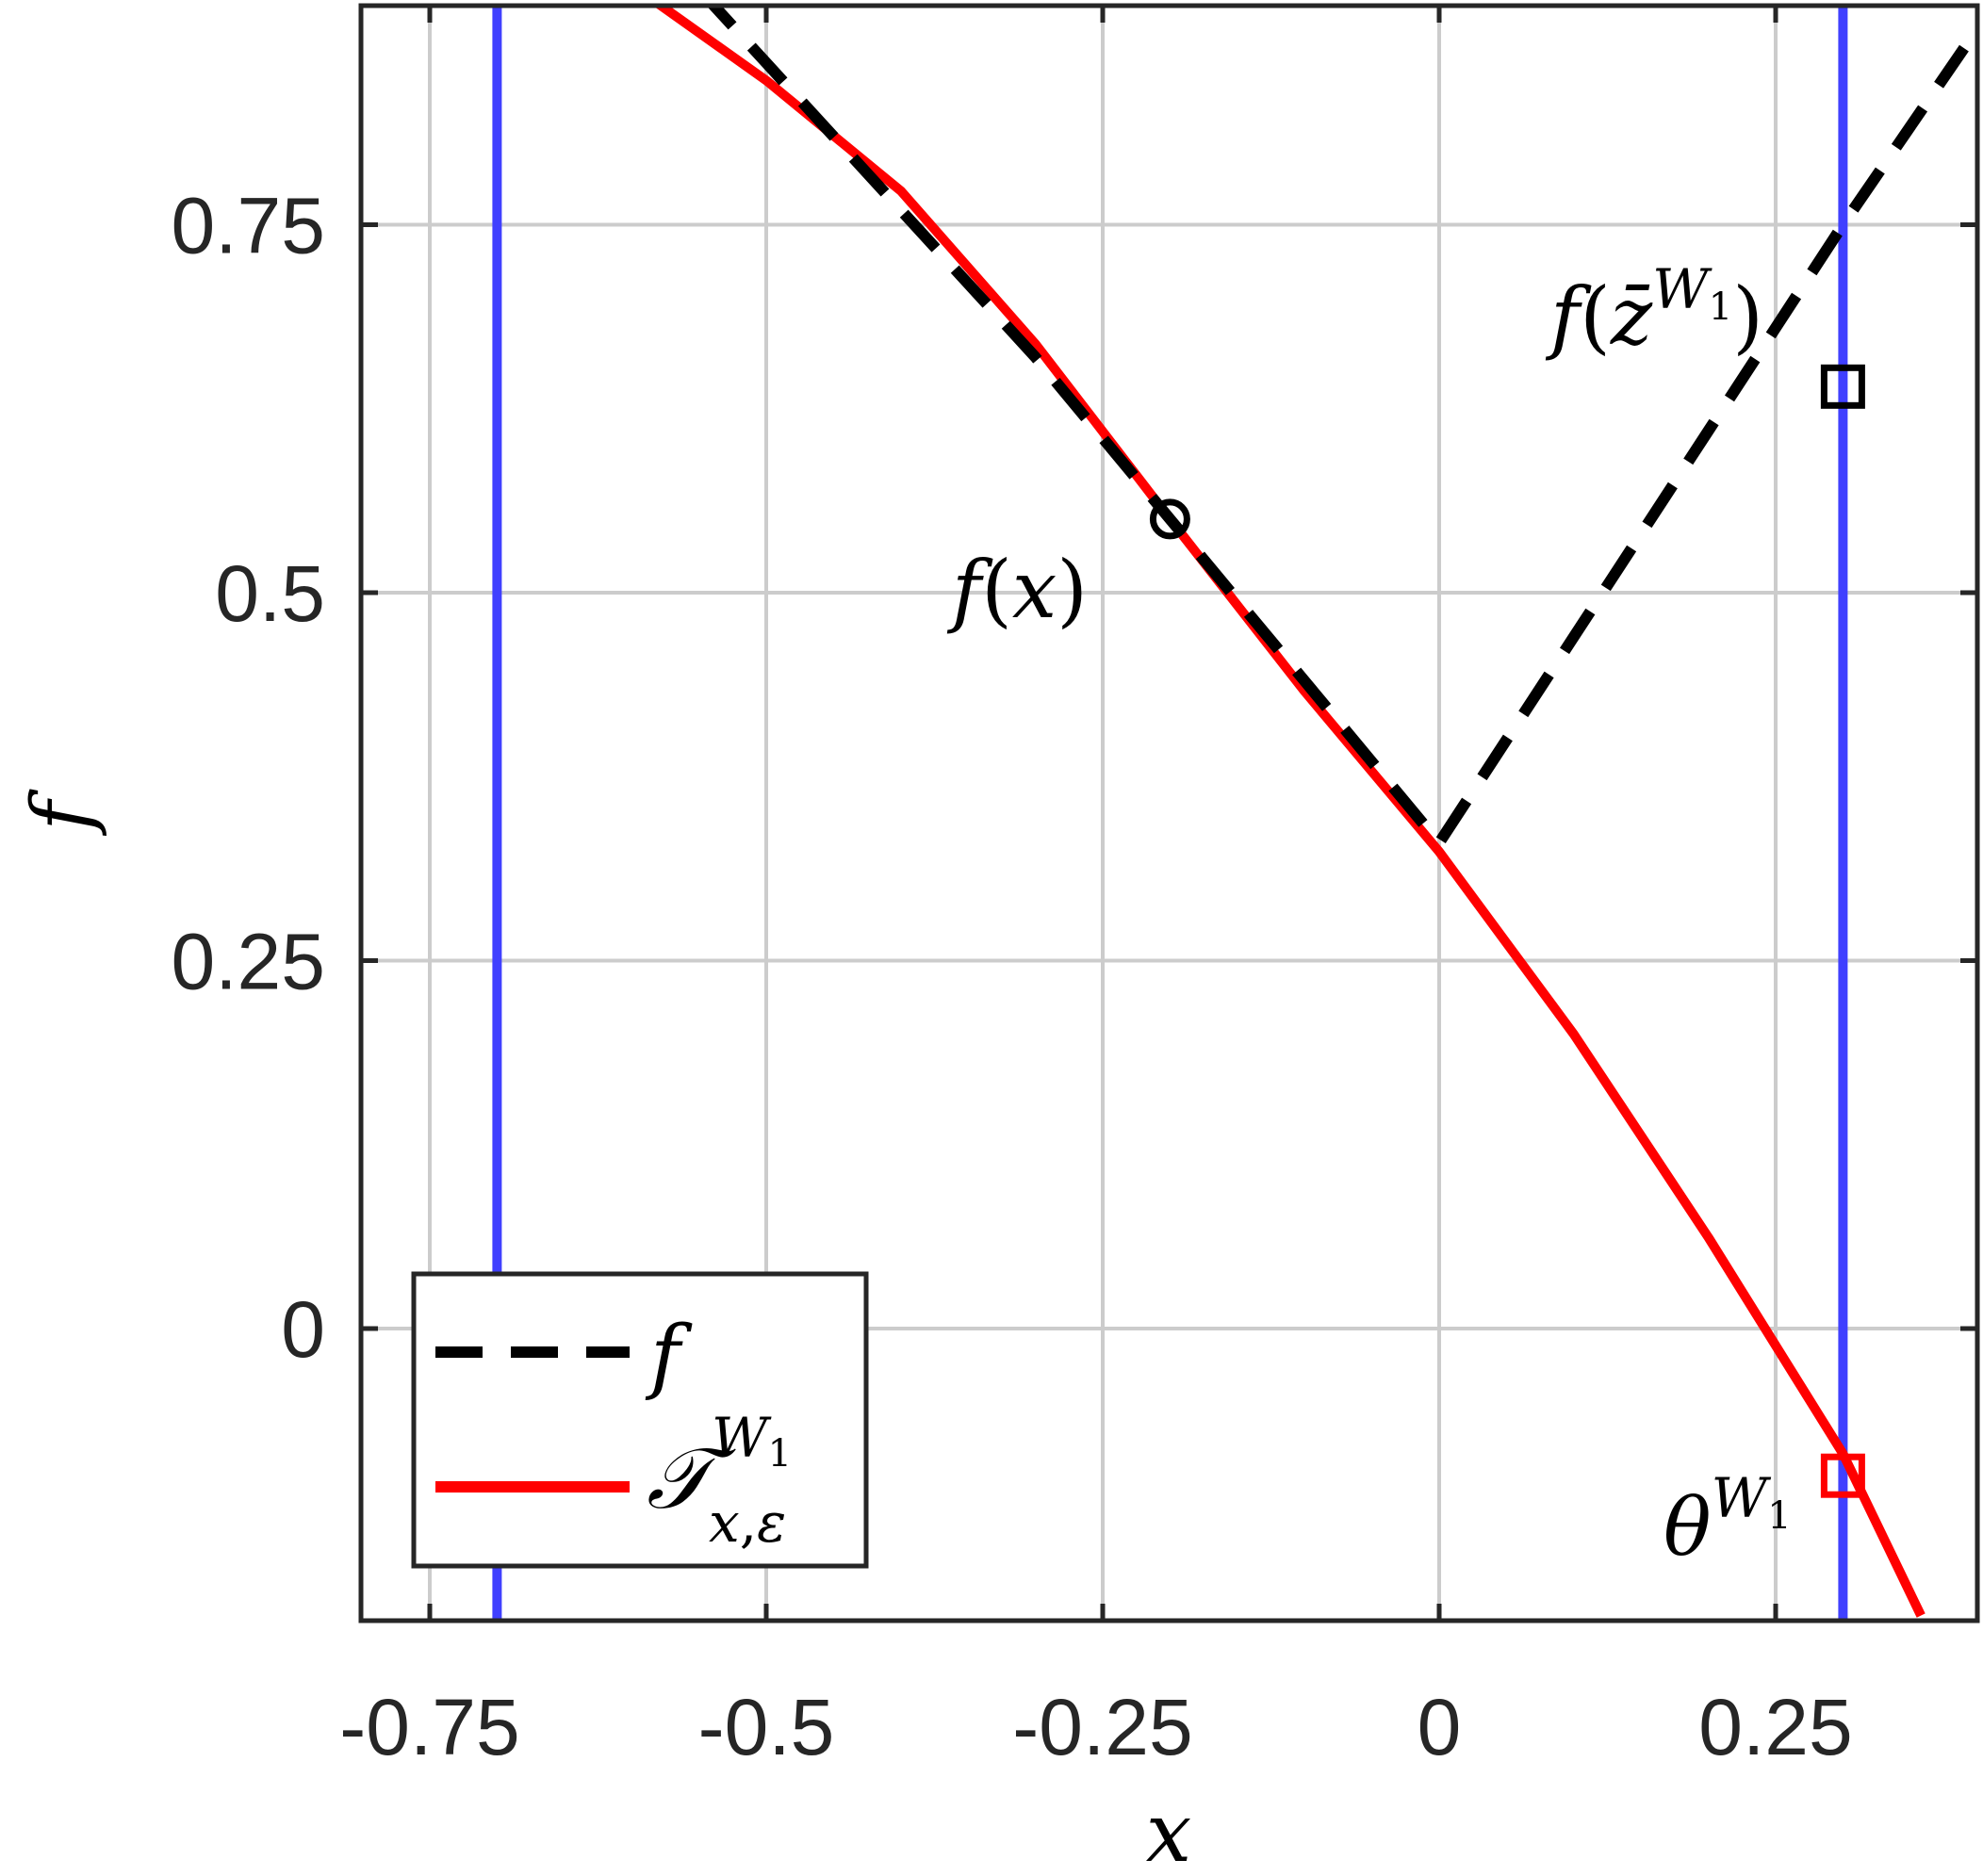 The width and height of the screenshot is (1983, 1876). I want to click on fz-close: ), so click(1747, 316).